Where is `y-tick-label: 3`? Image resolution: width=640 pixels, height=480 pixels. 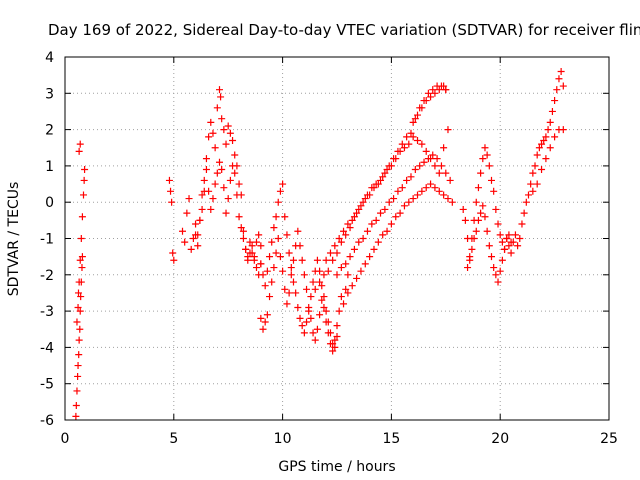
y-tick-label: 3 is located at coordinates (49, 94).